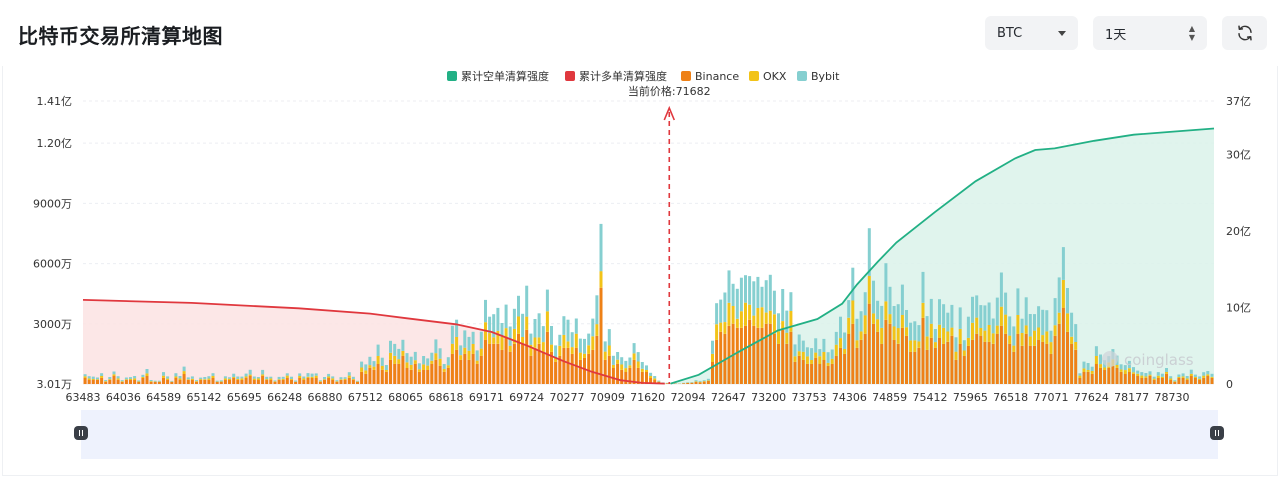  I want to click on legend-item: OKX, so click(768, 76).